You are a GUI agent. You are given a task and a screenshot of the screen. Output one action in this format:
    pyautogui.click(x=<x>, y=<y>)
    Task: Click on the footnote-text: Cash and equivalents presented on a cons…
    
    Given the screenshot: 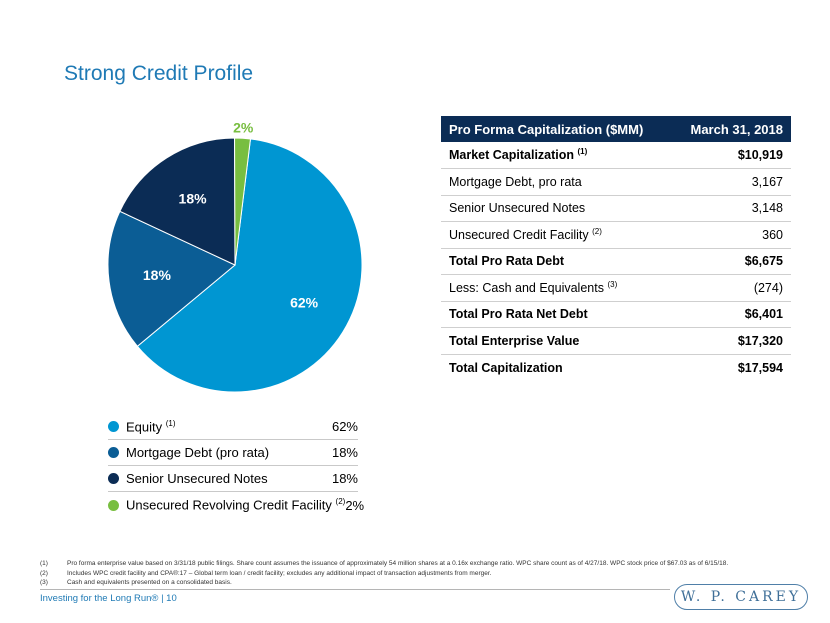 What is the action you would take?
    pyautogui.click(x=149, y=582)
    